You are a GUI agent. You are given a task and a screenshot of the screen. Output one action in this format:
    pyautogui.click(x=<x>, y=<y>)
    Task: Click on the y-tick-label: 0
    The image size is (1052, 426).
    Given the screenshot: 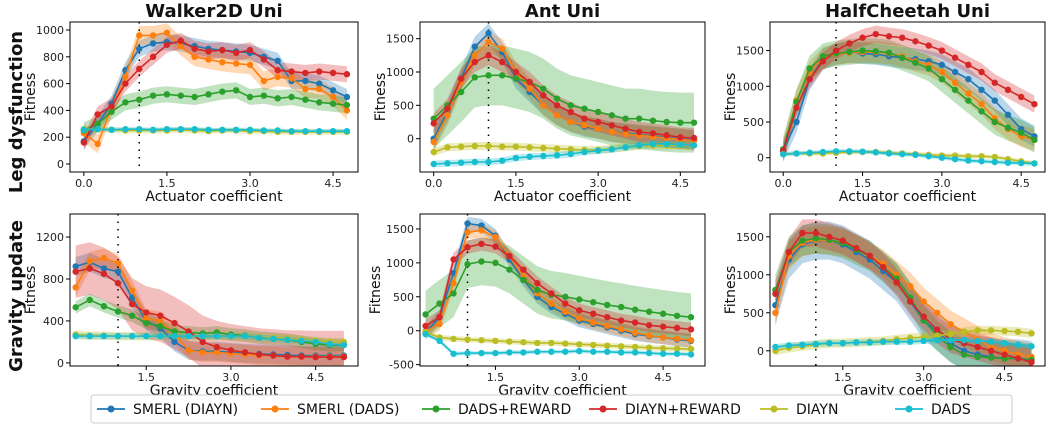 What is the action you would take?
    pyautogui.click(x=60, y=164)
    